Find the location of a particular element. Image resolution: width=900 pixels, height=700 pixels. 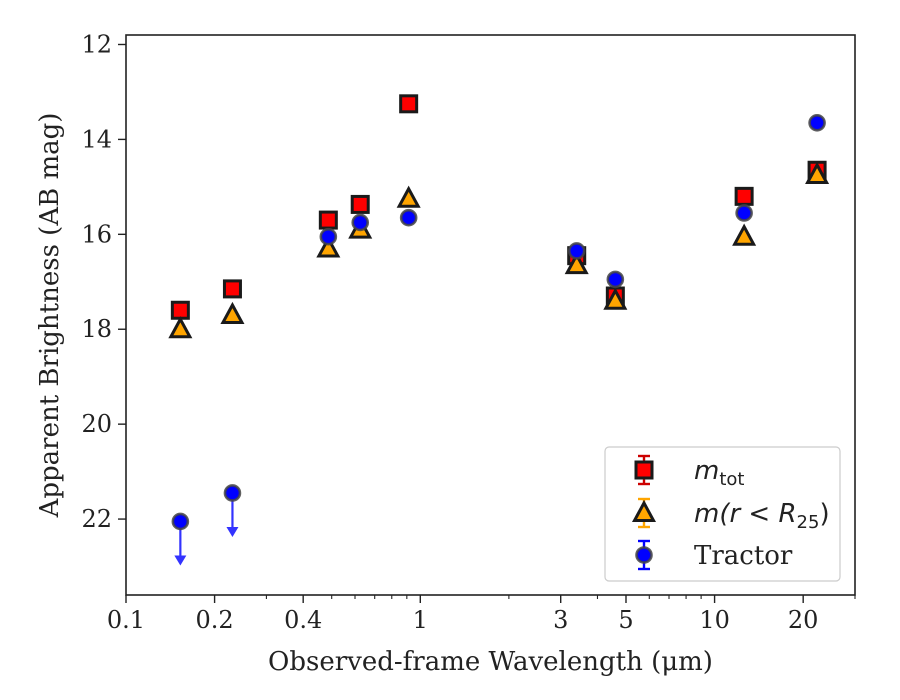

y-tick-label: 18 is located at coordinates (96, 329).